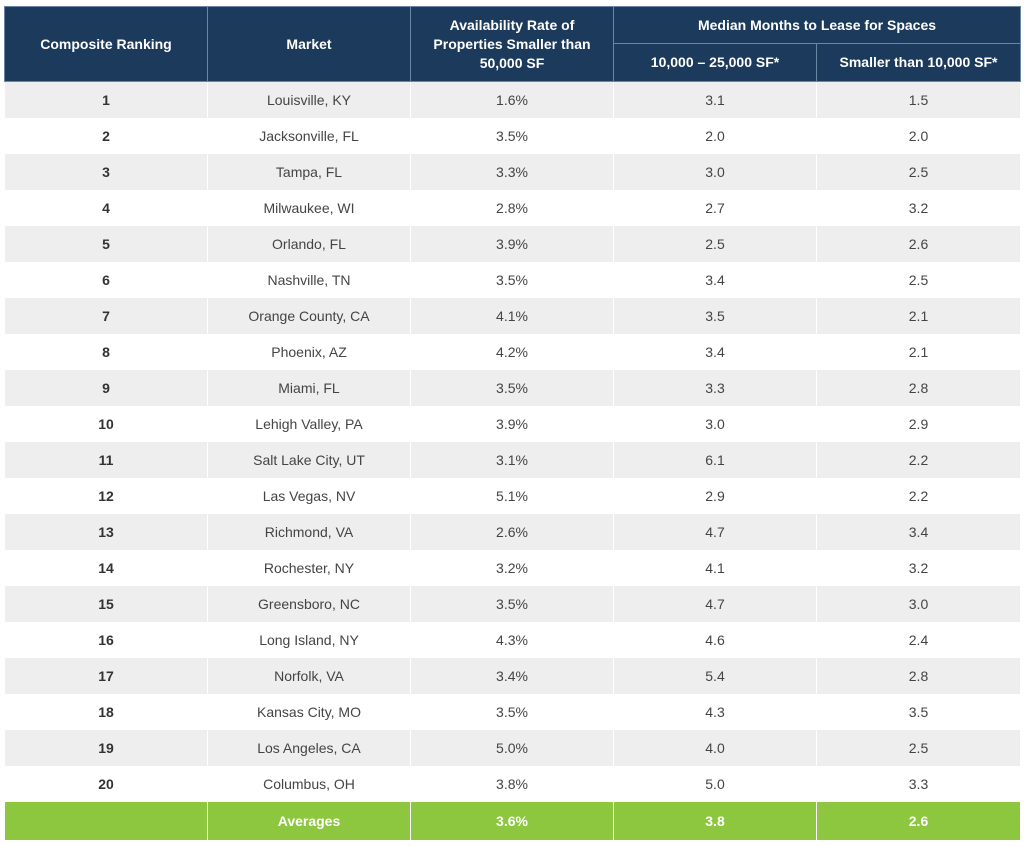 The image size is (1024, 847). What do you see at coordinates (918, 712) in the screenshot?
I see `lease-under-10k-cell: 3.5` at bounding box center [918, 712].